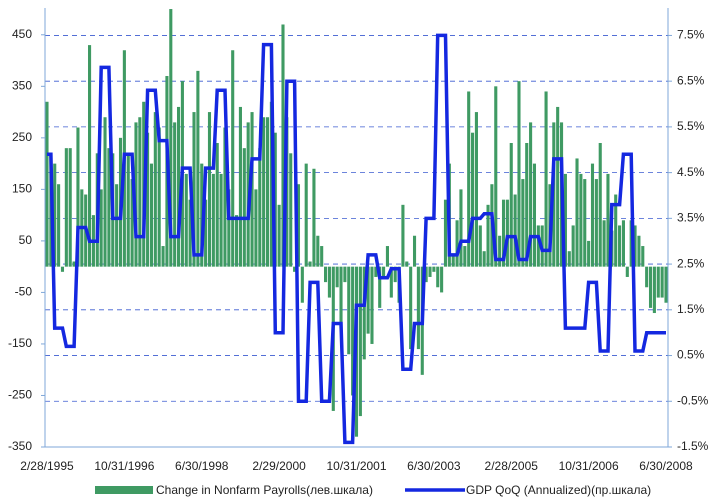 The image size is (711, 499). What do you see at coordinates (47, 466) in the screenshot?
I see `x-tick-label: 2/28/1995` at bounding box center [47, 466].